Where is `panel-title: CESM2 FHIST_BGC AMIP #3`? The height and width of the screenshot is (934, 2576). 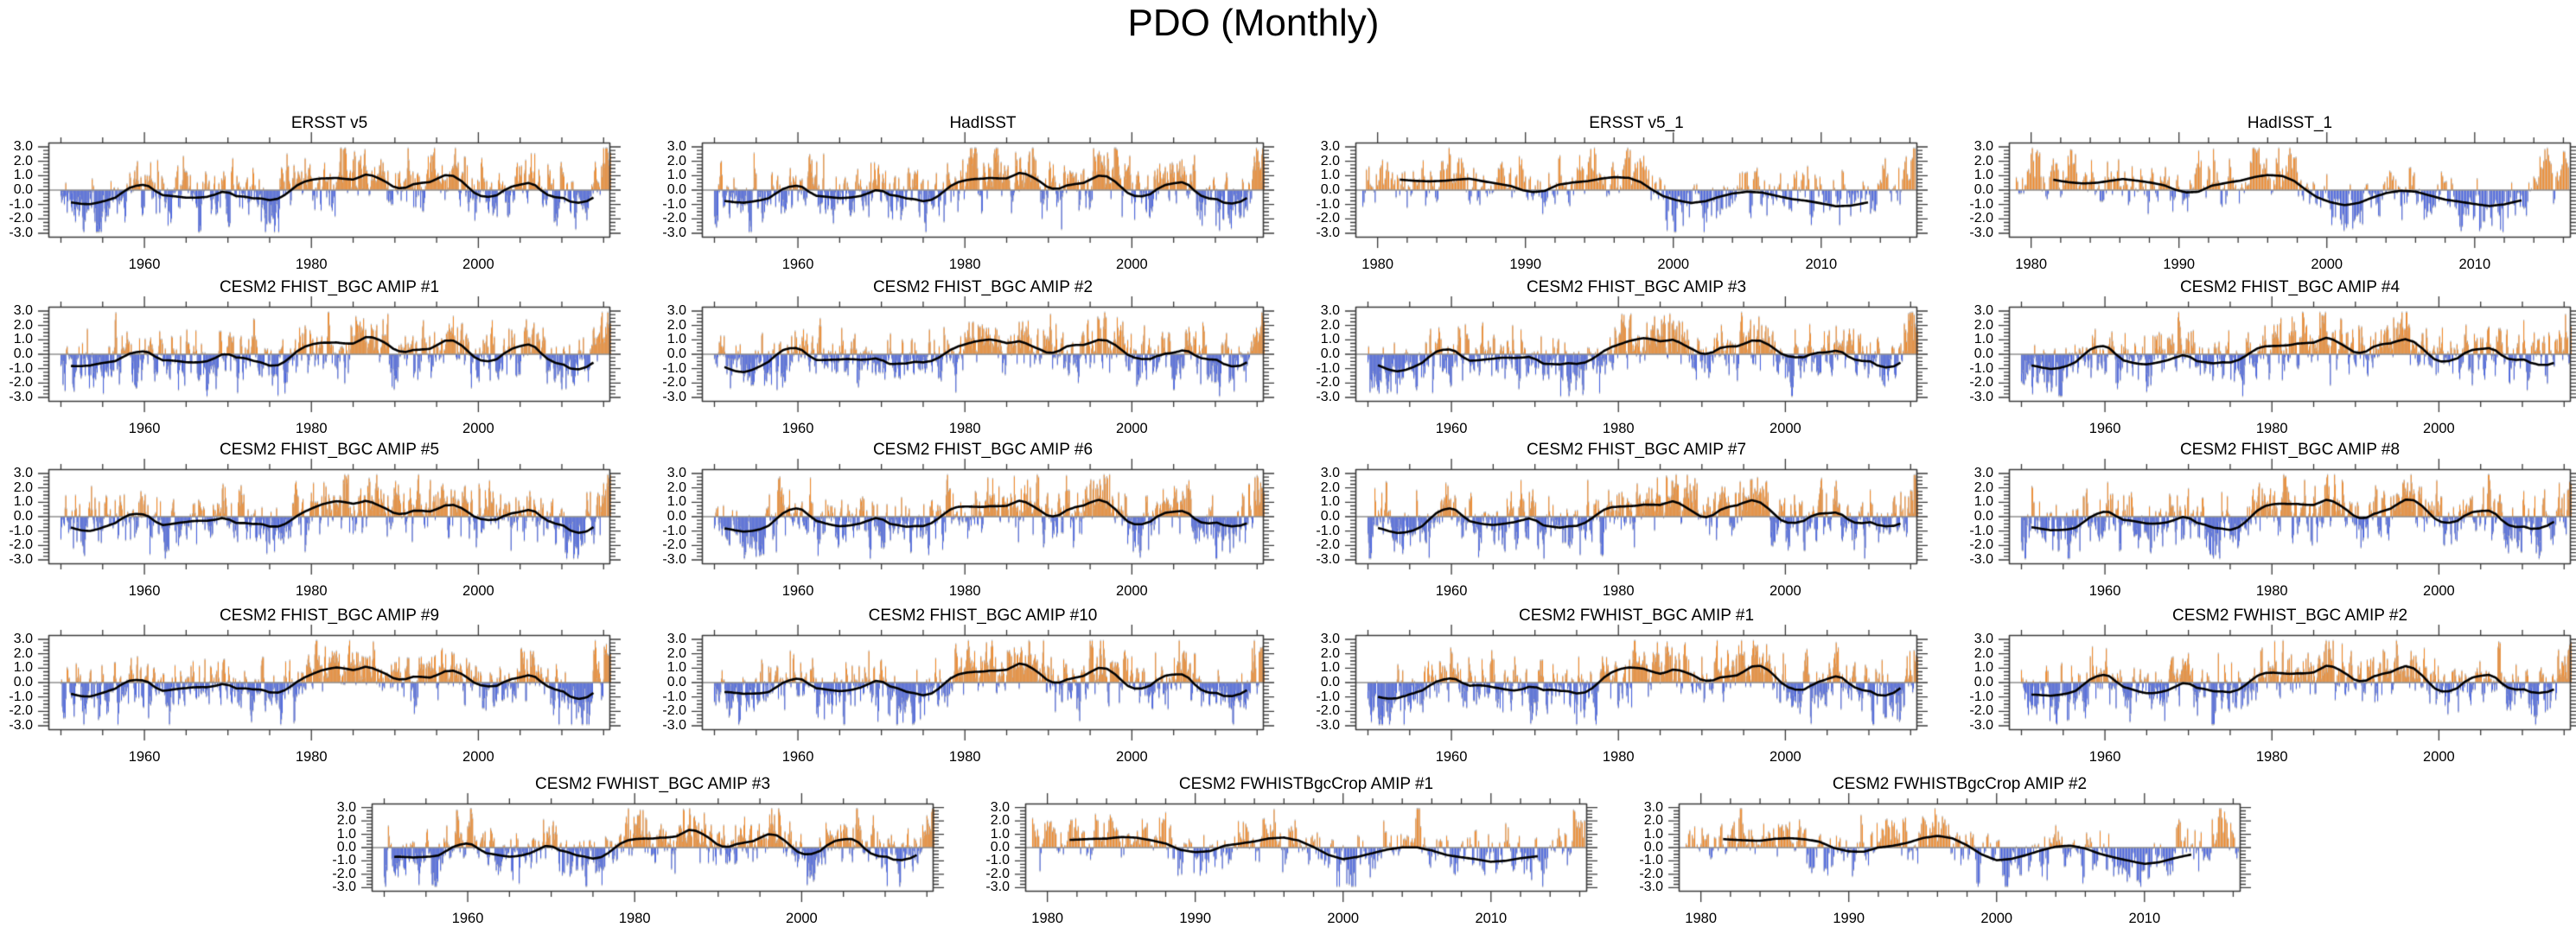 panel-title: CESM2 FHIST_BGC AMIP #3 is located at coordinates (1636, 287).